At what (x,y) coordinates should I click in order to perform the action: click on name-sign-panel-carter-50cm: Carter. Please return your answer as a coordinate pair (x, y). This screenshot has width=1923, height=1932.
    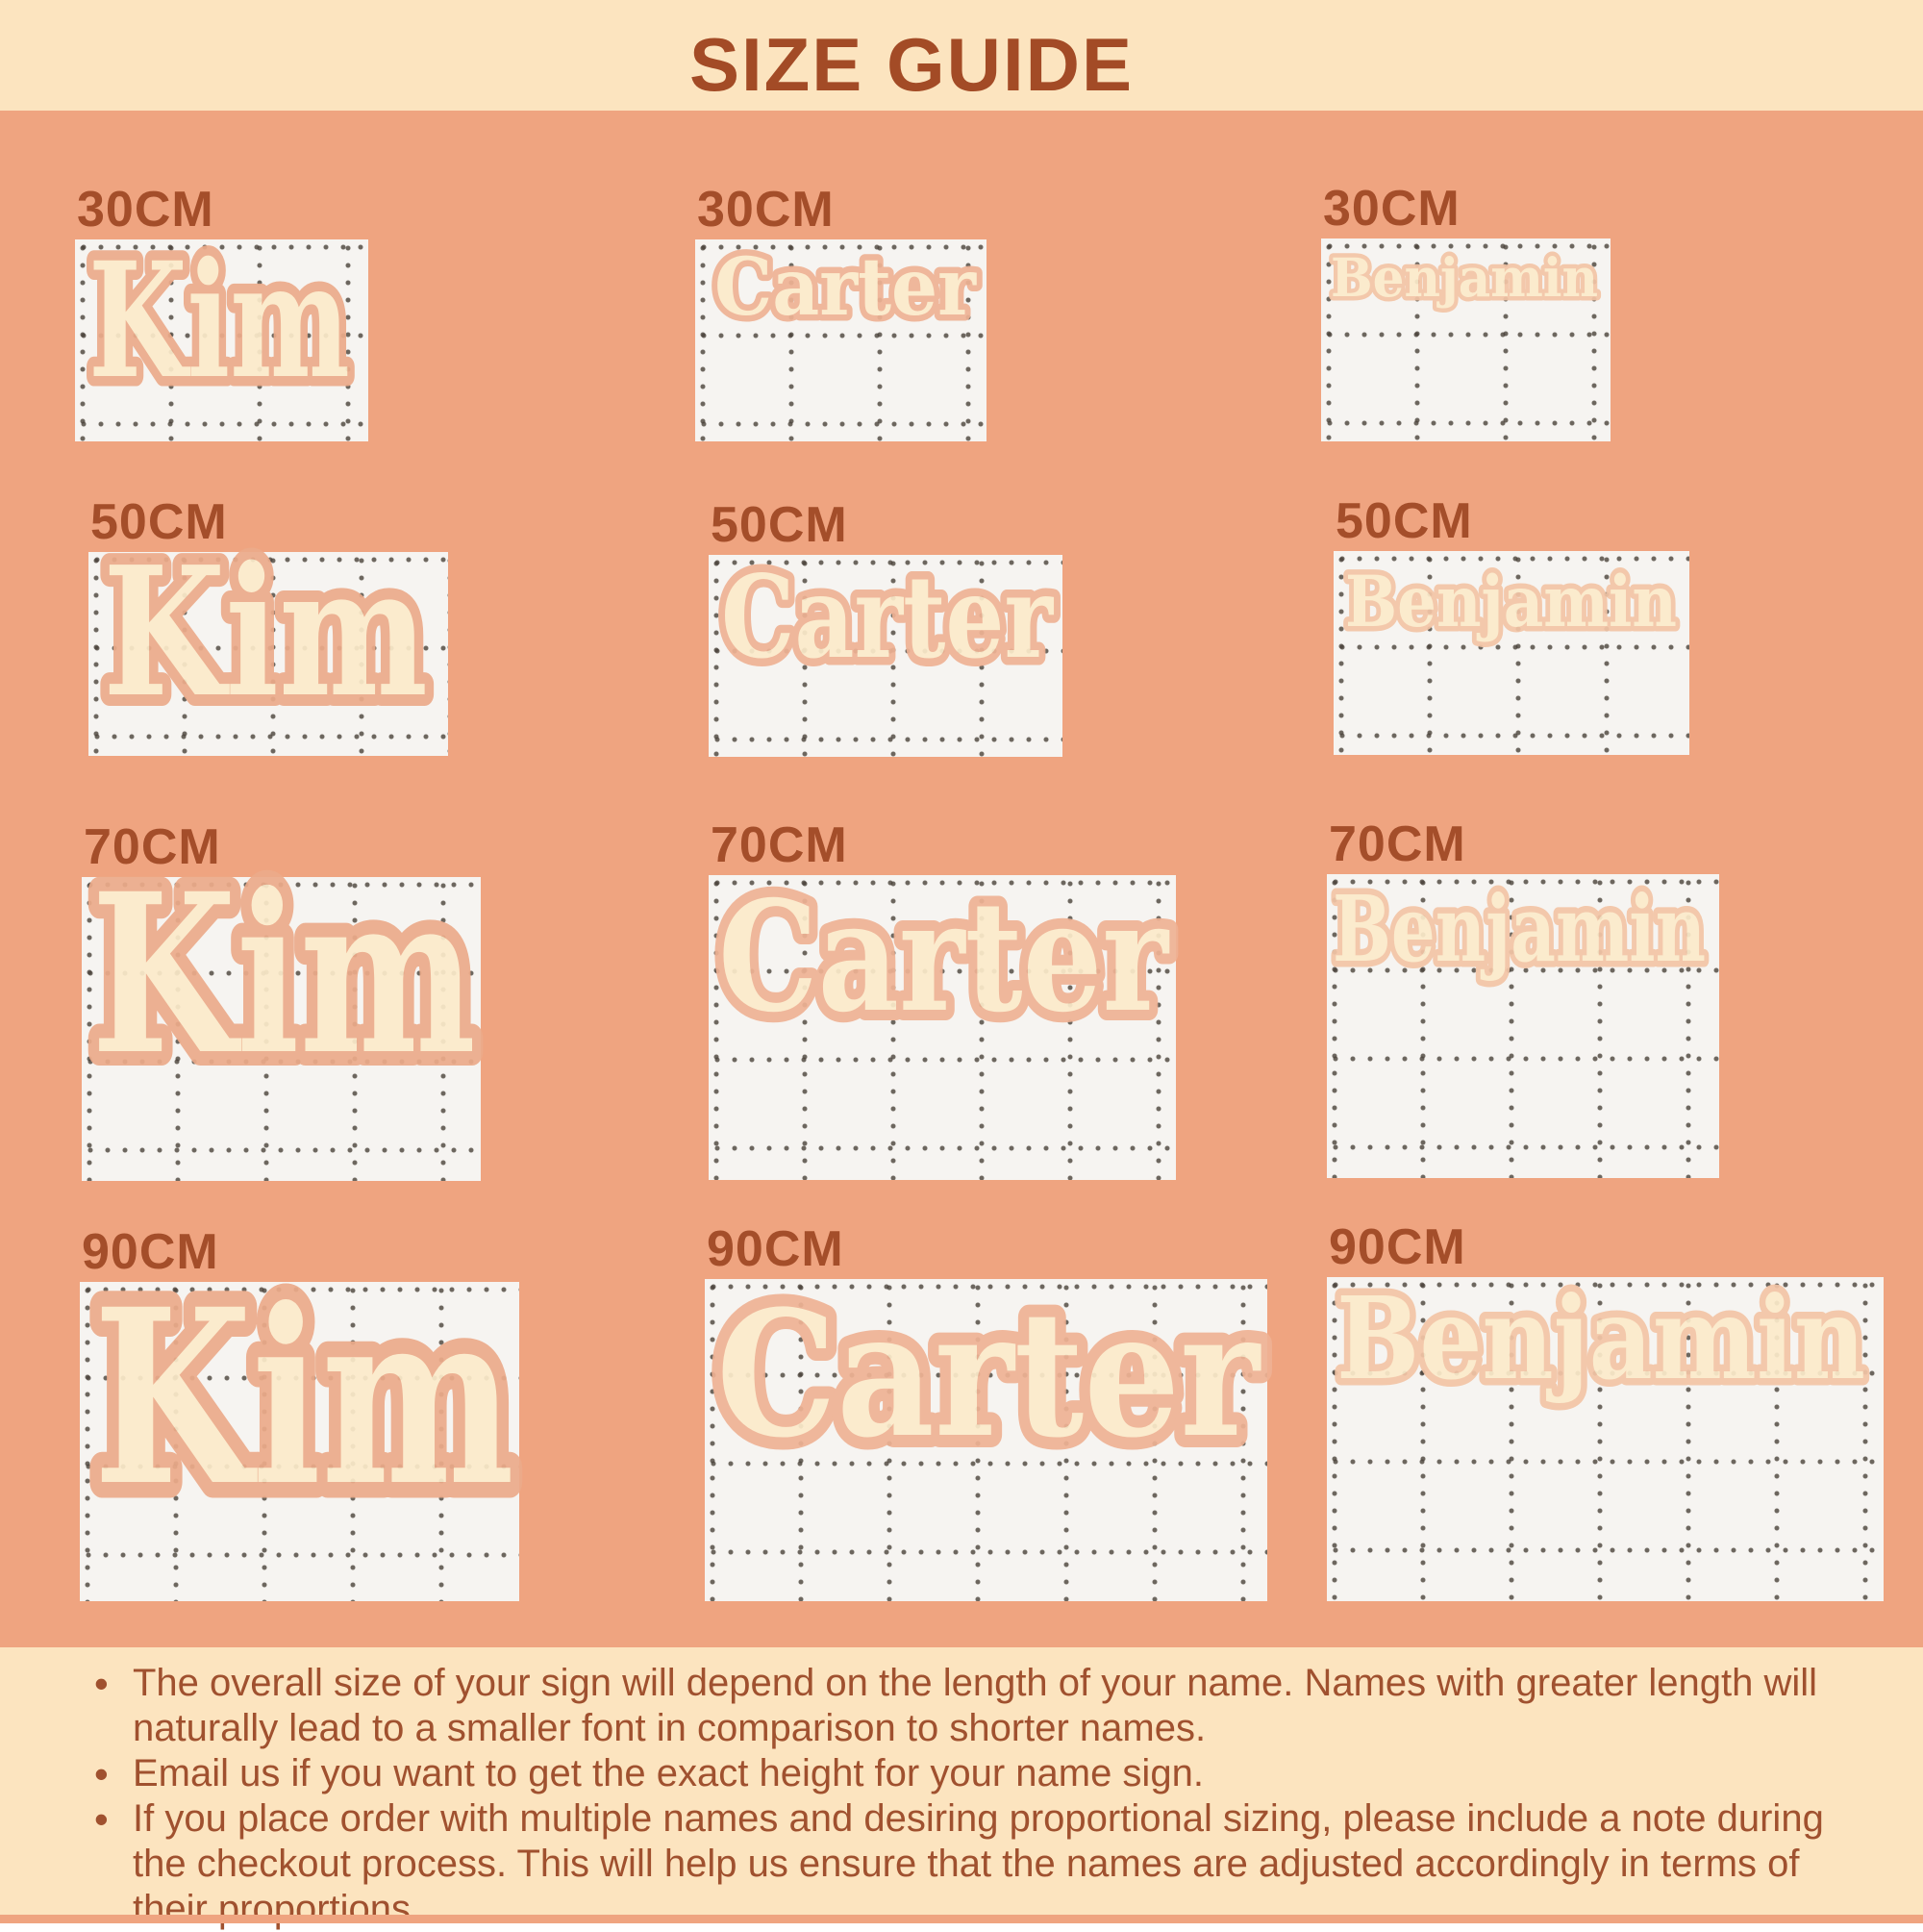
    Looking at the image, I should click on (885, 649).